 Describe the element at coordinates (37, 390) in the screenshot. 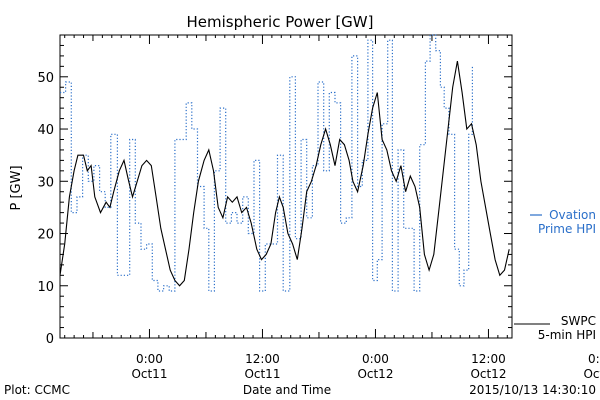

I see `footer-plot-credit: Plot: CCMC` at that location.